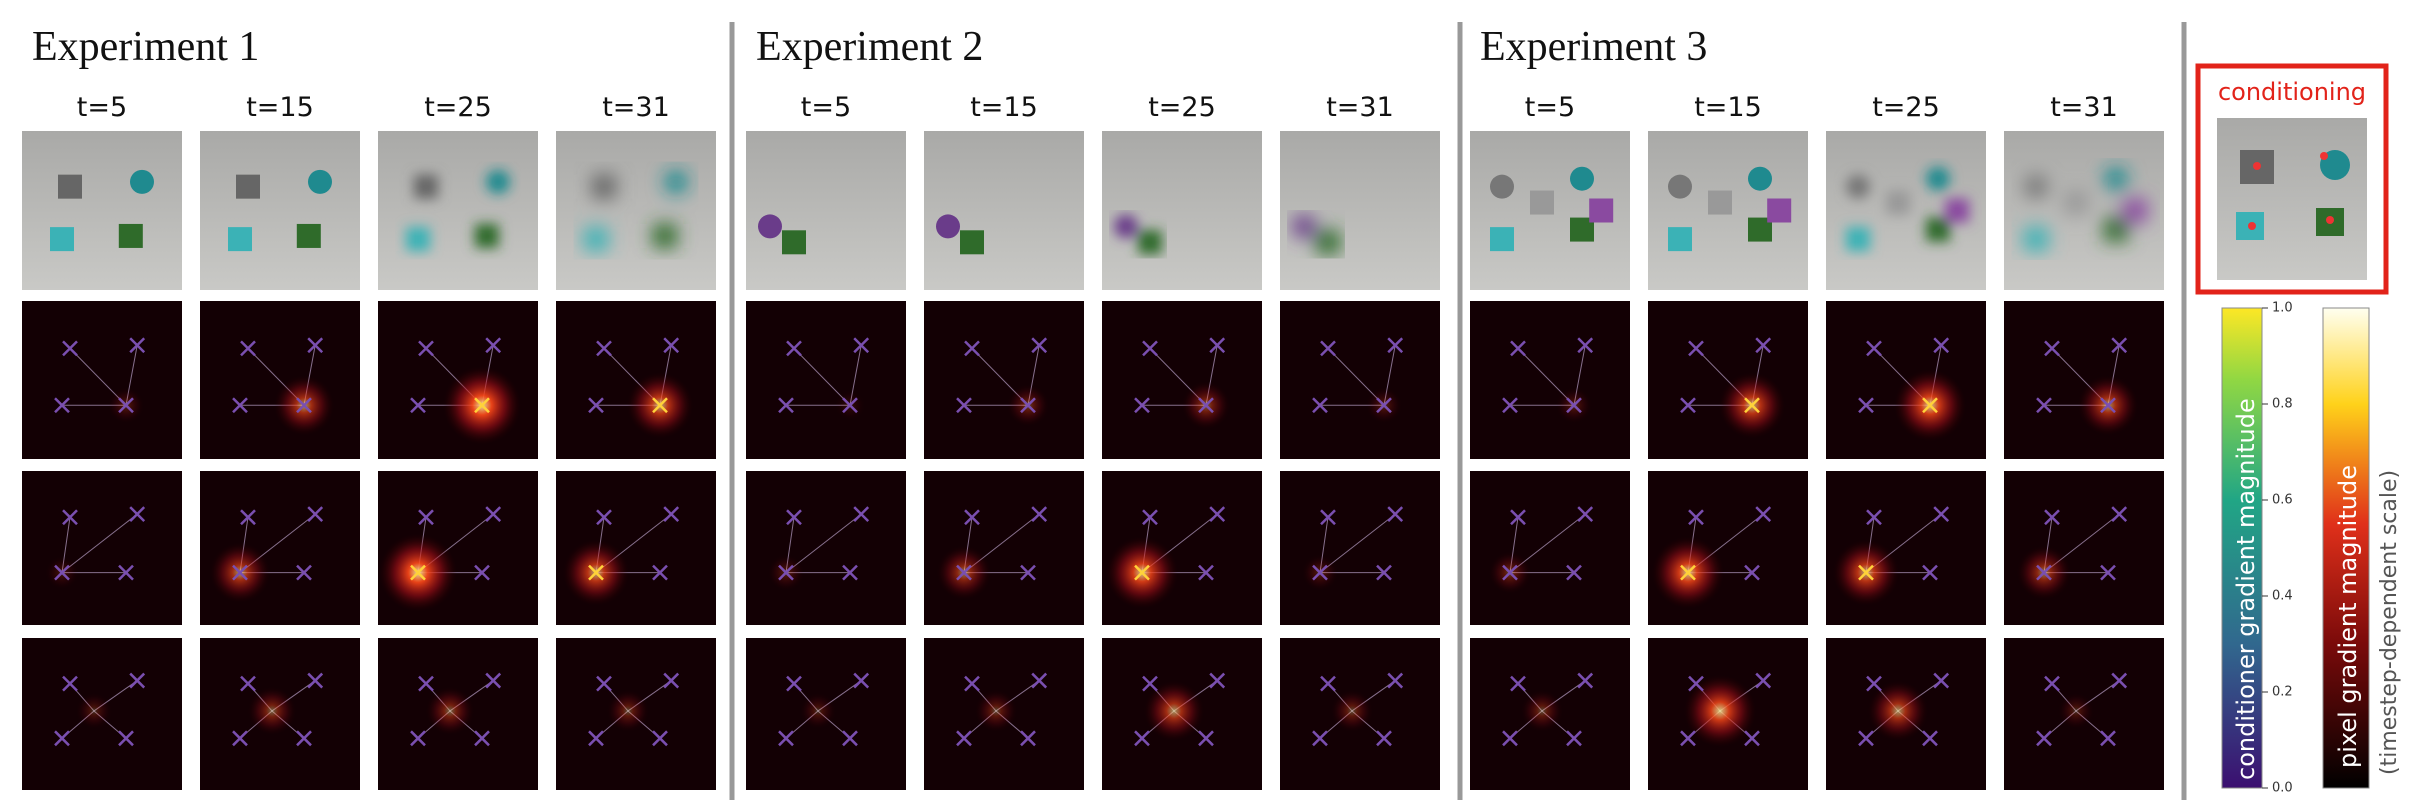 The height and width of the screenshot is (800, 2414). Describe the element at coordinates (1593, 47) in the screenshot. I see `experiment-title: Experiment 3` at that location.